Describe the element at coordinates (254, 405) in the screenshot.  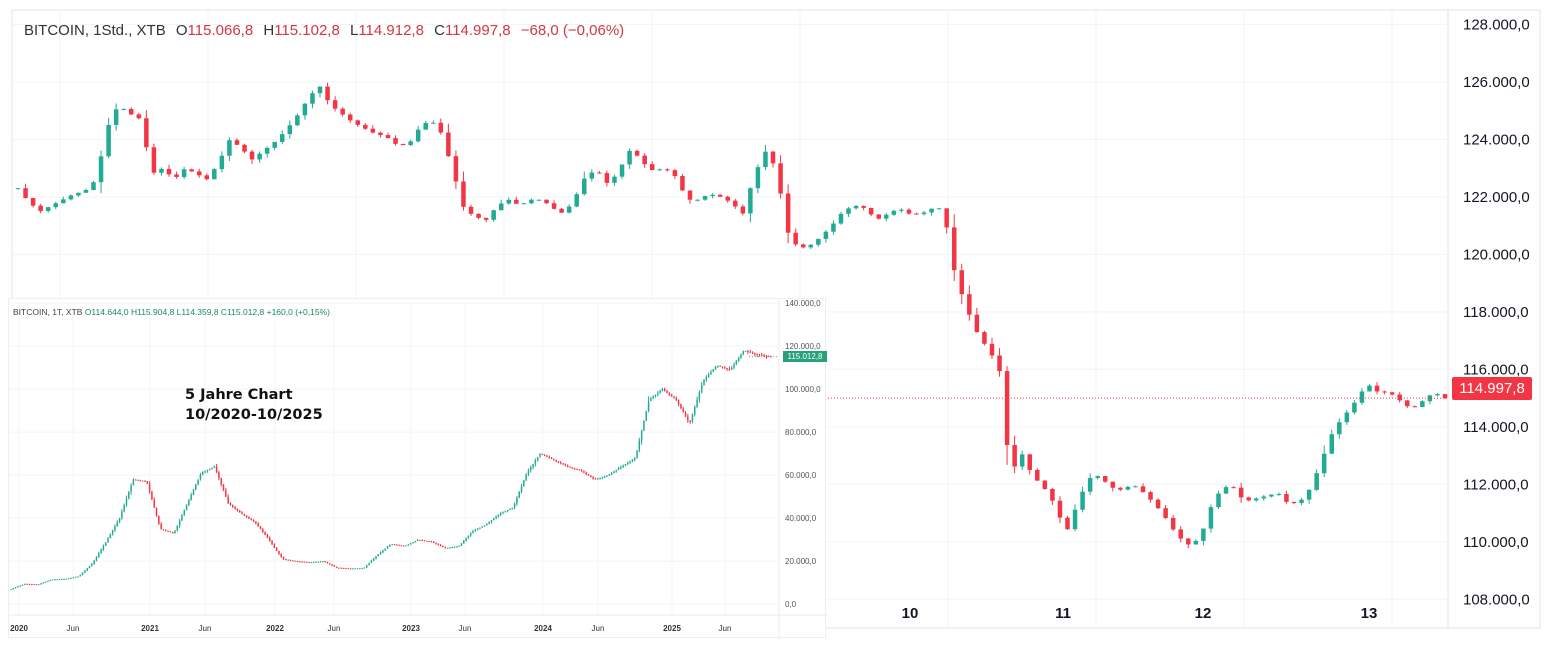
I see `chart-annotation: 5 Jahre Chart 10/2020-10/2025` at that location.